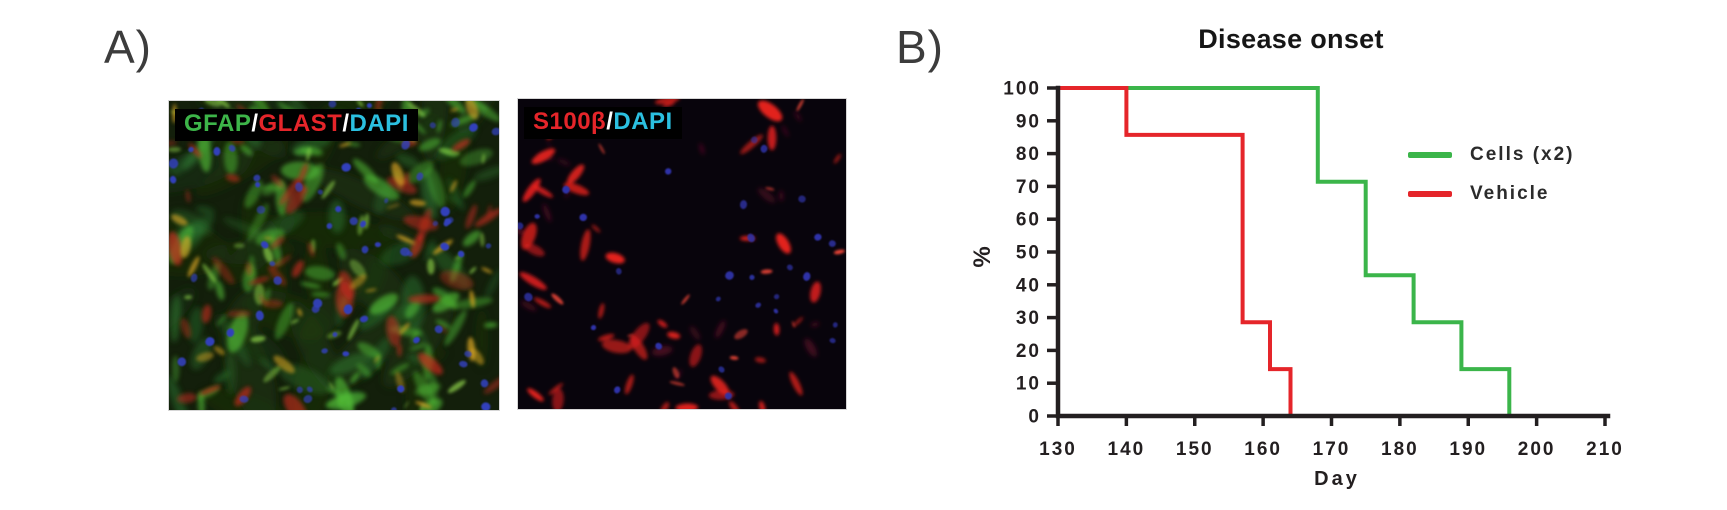 The height and width of the screenshot is (510, 1727). I want to click on y-tick-label: 50, so click(1028, 253).